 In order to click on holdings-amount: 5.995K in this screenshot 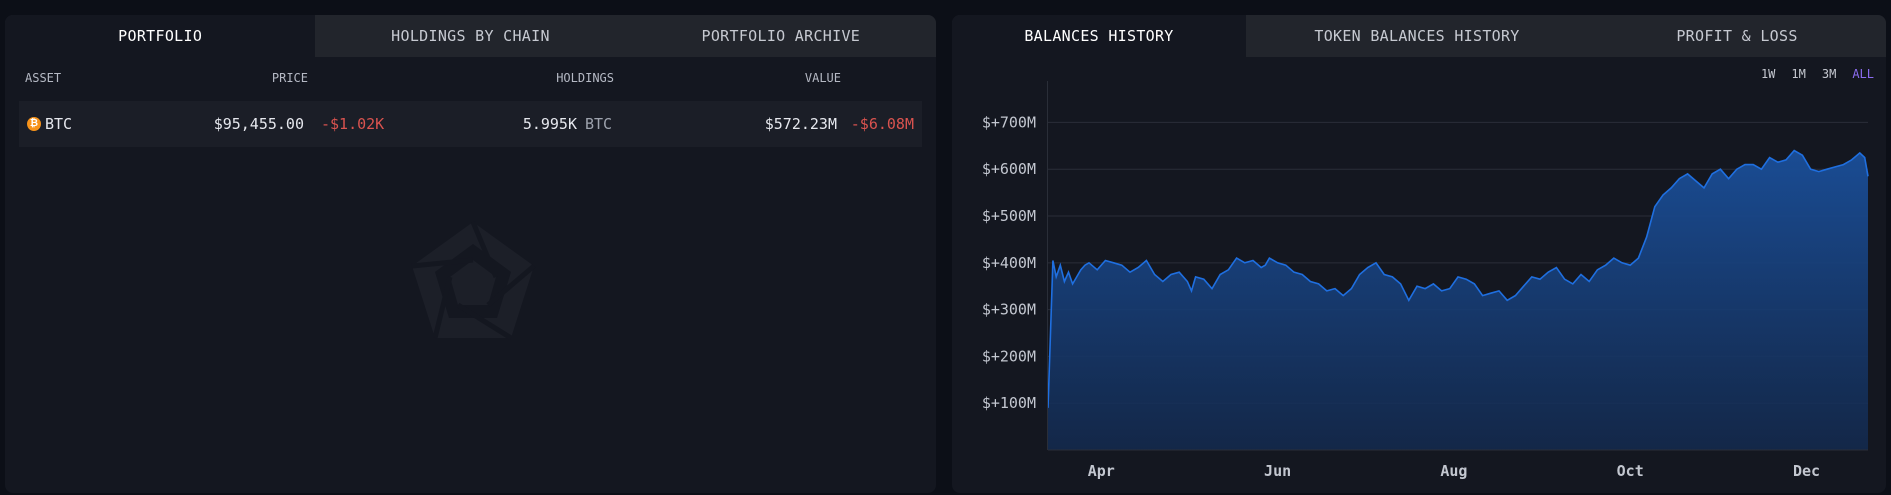, I will do `click(549, 124)`.